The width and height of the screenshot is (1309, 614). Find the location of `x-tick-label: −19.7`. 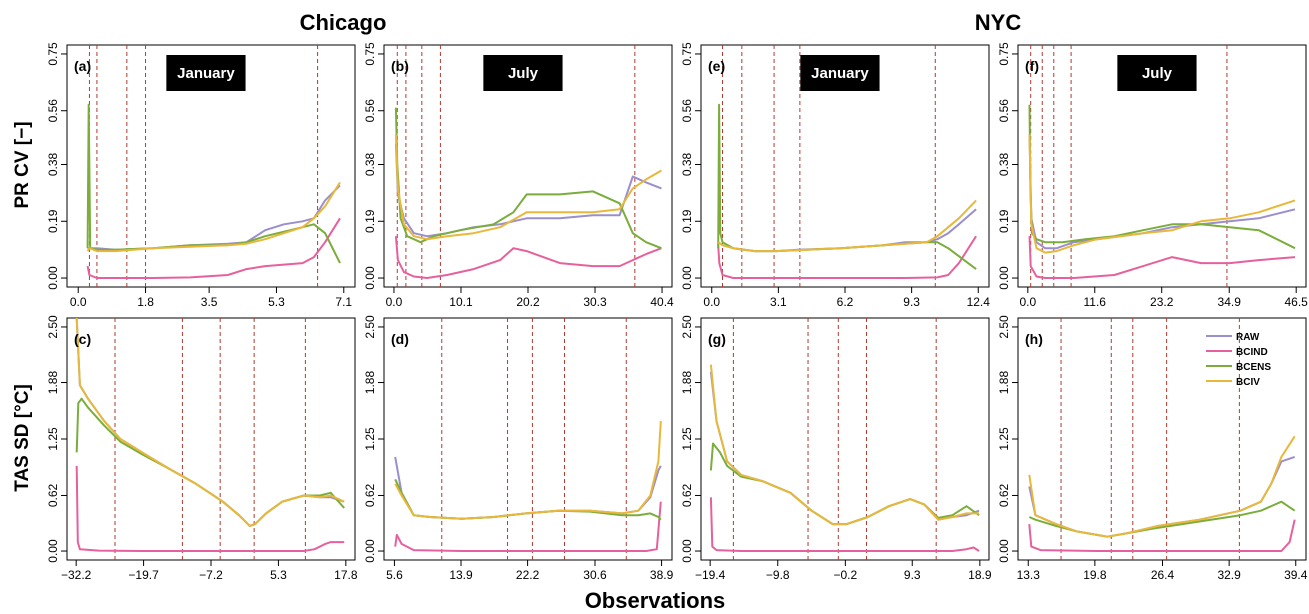

x-tick-label: −19.7 is located at coordinates (143, 575).